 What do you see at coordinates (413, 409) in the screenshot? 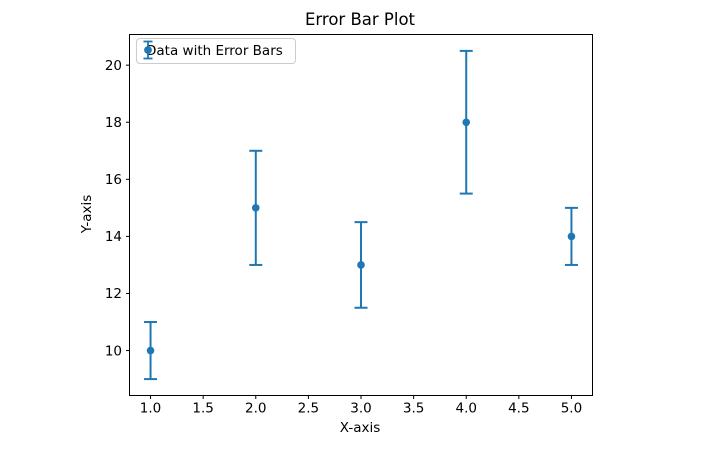
I see `x-tick-label: 3.5` at bounding box center [413, 409].